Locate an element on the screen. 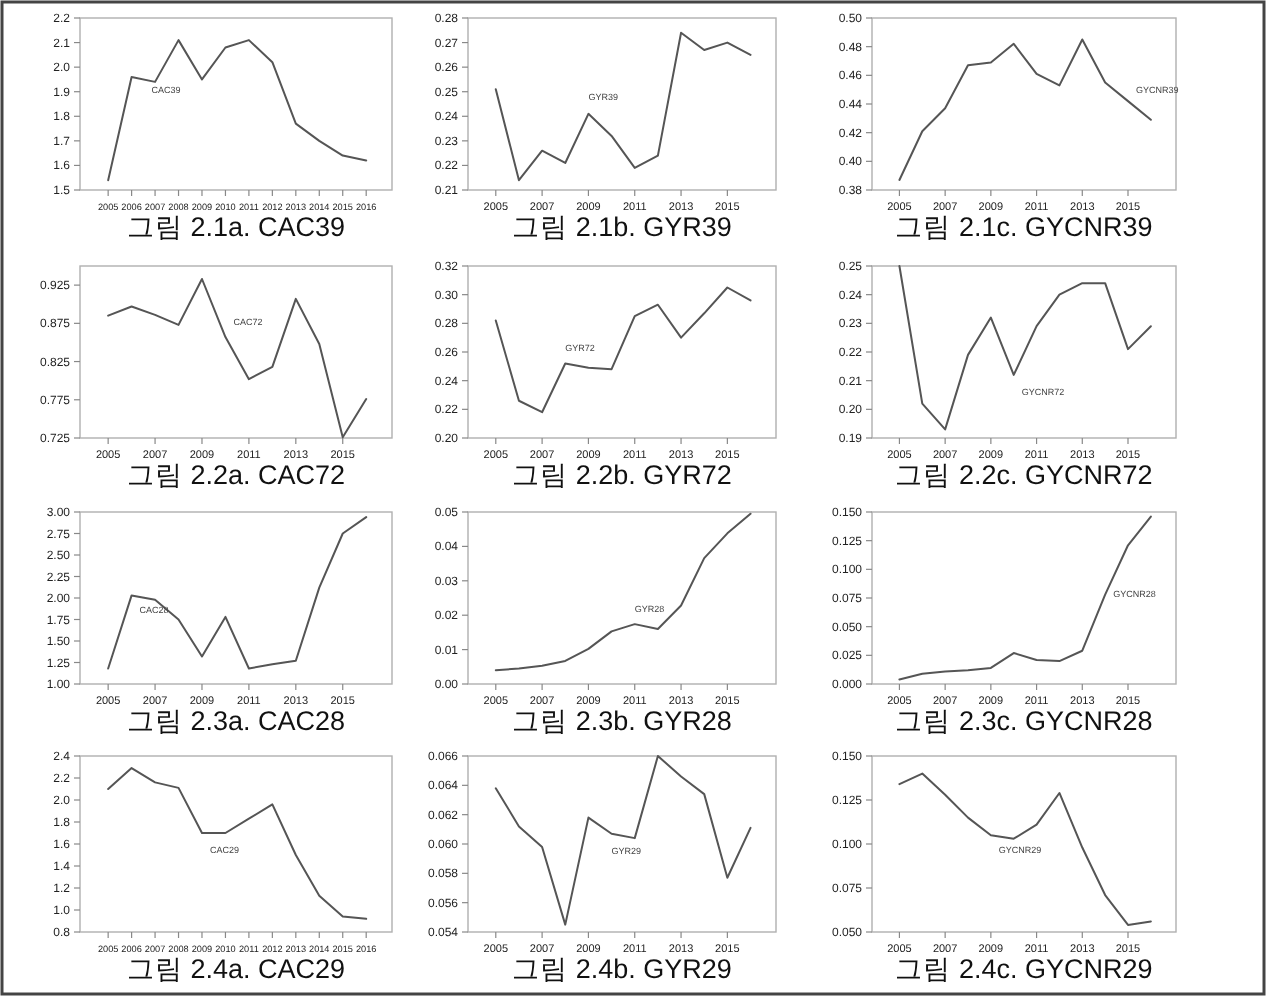  text: 그림 2.3c. GYCNR28 is located at coordinates (1024, 721).